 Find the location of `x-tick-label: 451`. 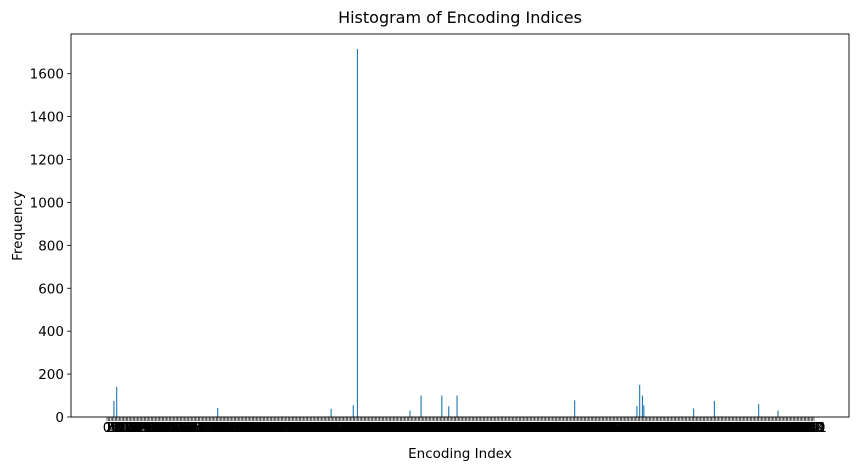

x-tick-label: 451 is located at coordinates (731, 428).